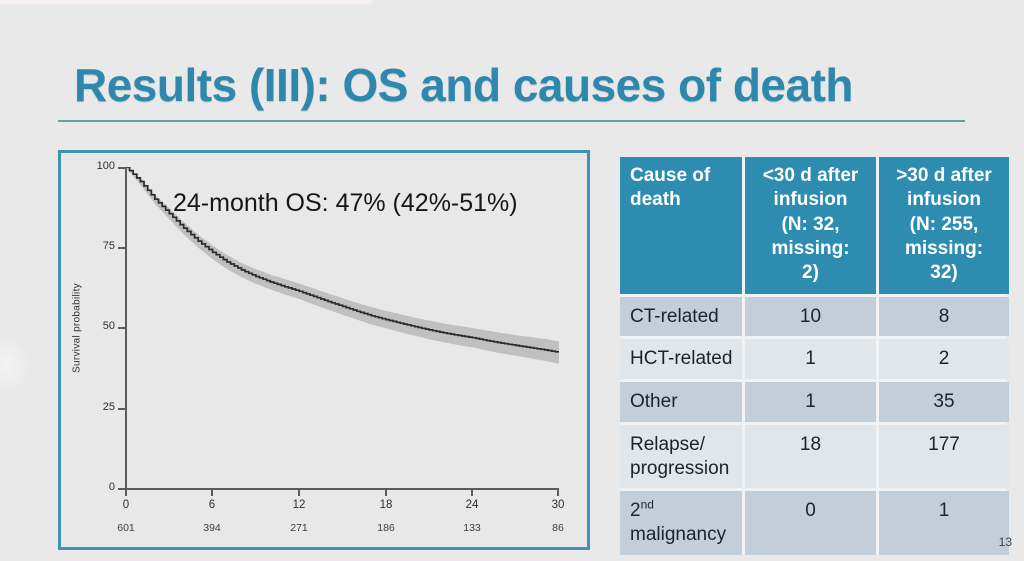 This screenshot has width=1024, height=561. Describe the element at coordinates (386, 505) in the screenshot. I see `x-tick-label: 18` at that location.